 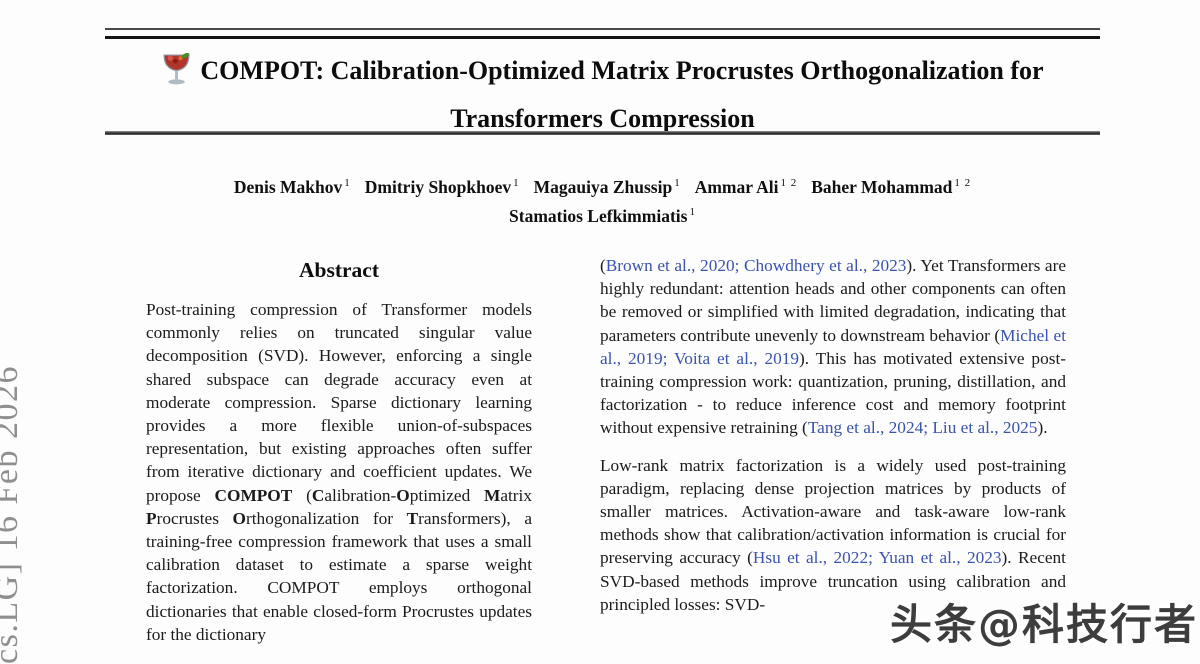 What do you see at coordinates (12, 514) in the screenshot?
I see `arxiv-stamp: cs.LG] 16 Feb 2026` at bounding box center [12, 514].